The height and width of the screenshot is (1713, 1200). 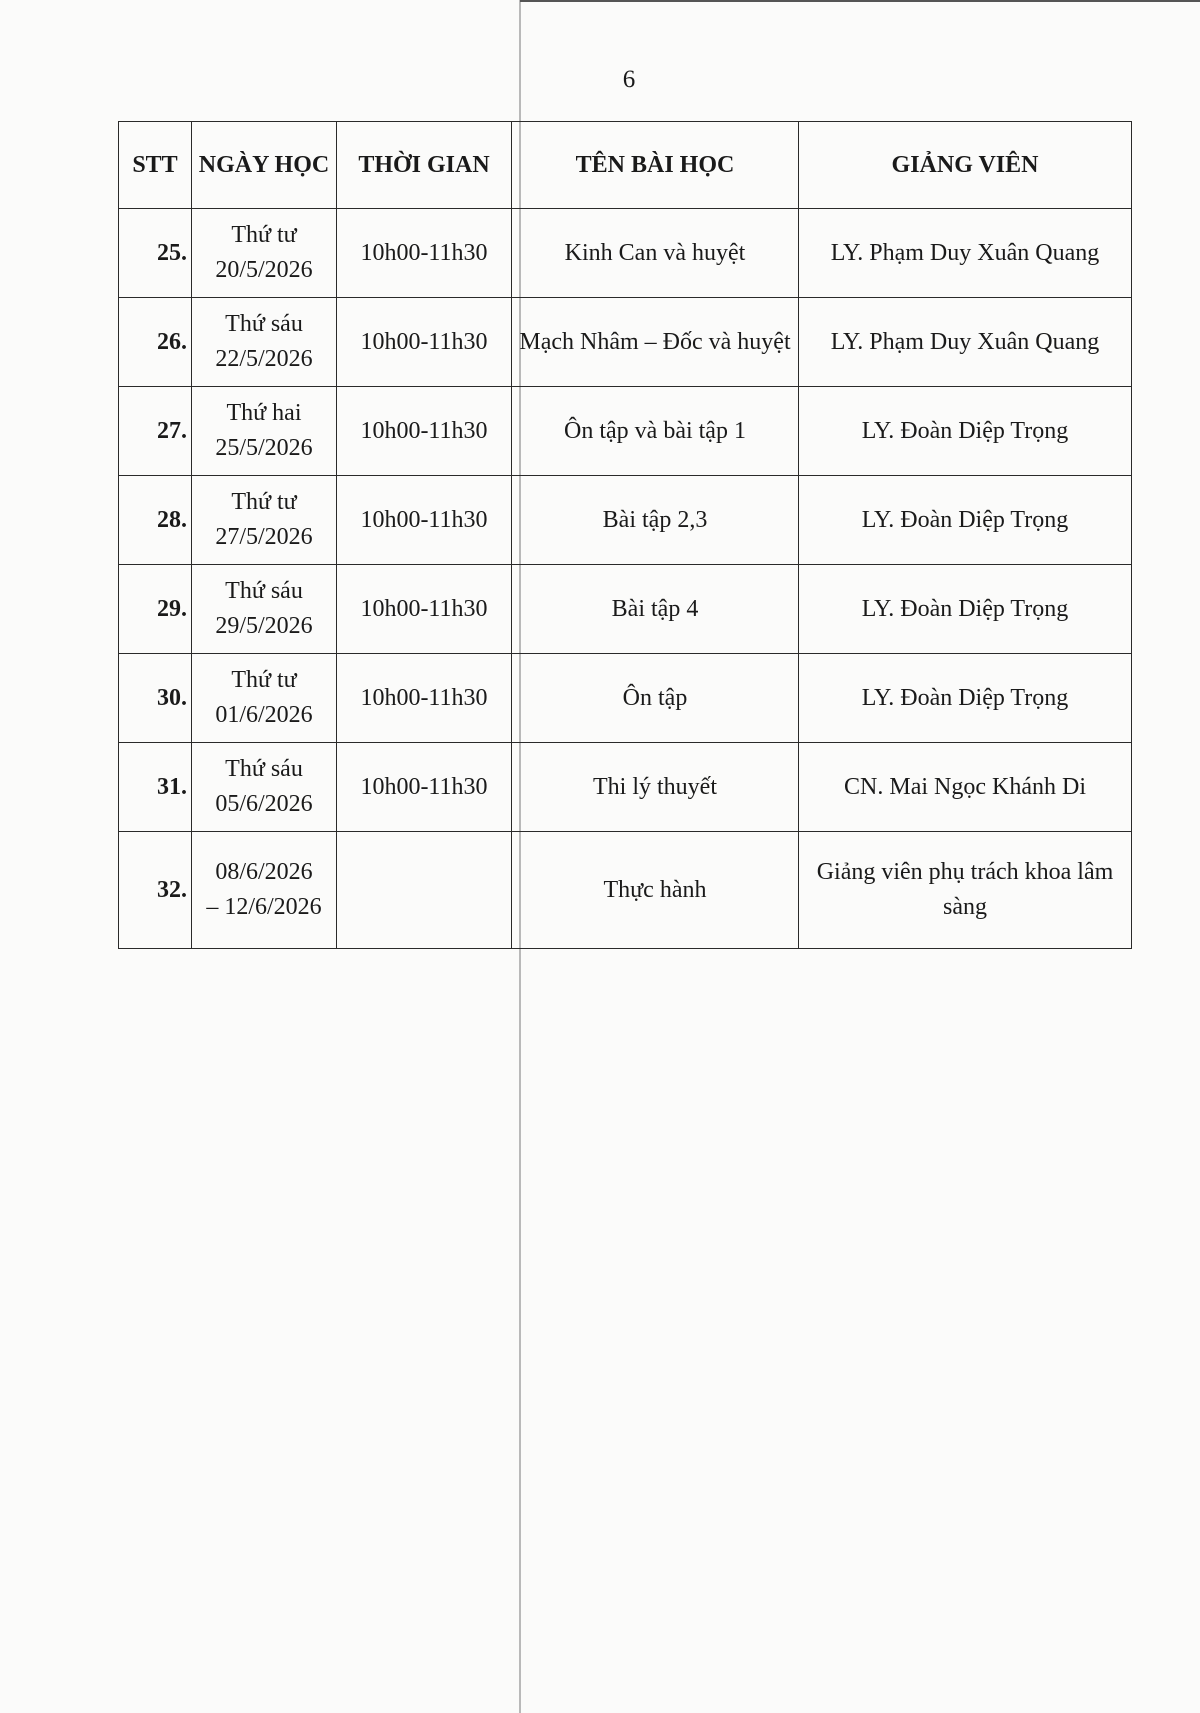 I want to click on cell-date: Thứ tư 01/6/2026, so click(x=264, y=698).